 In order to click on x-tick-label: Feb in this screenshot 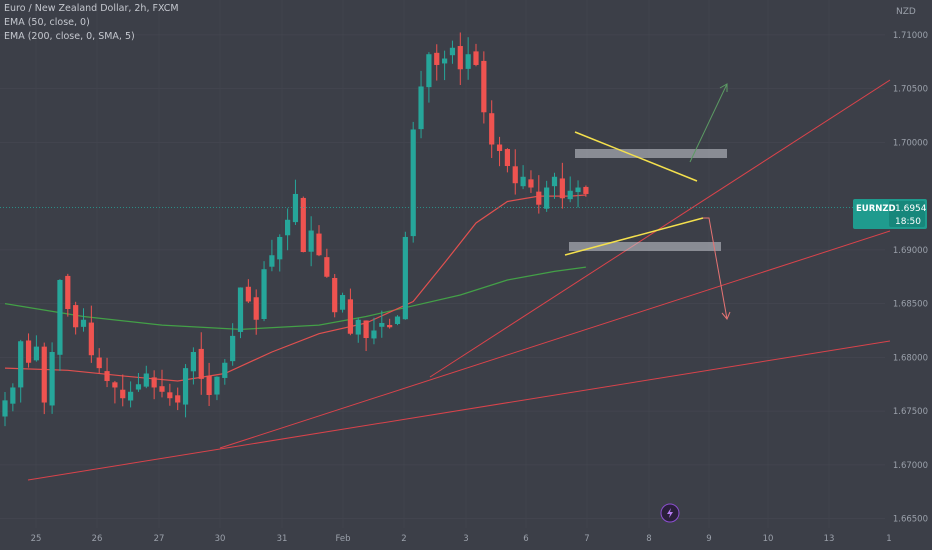, I will do `click(342, 539)`.